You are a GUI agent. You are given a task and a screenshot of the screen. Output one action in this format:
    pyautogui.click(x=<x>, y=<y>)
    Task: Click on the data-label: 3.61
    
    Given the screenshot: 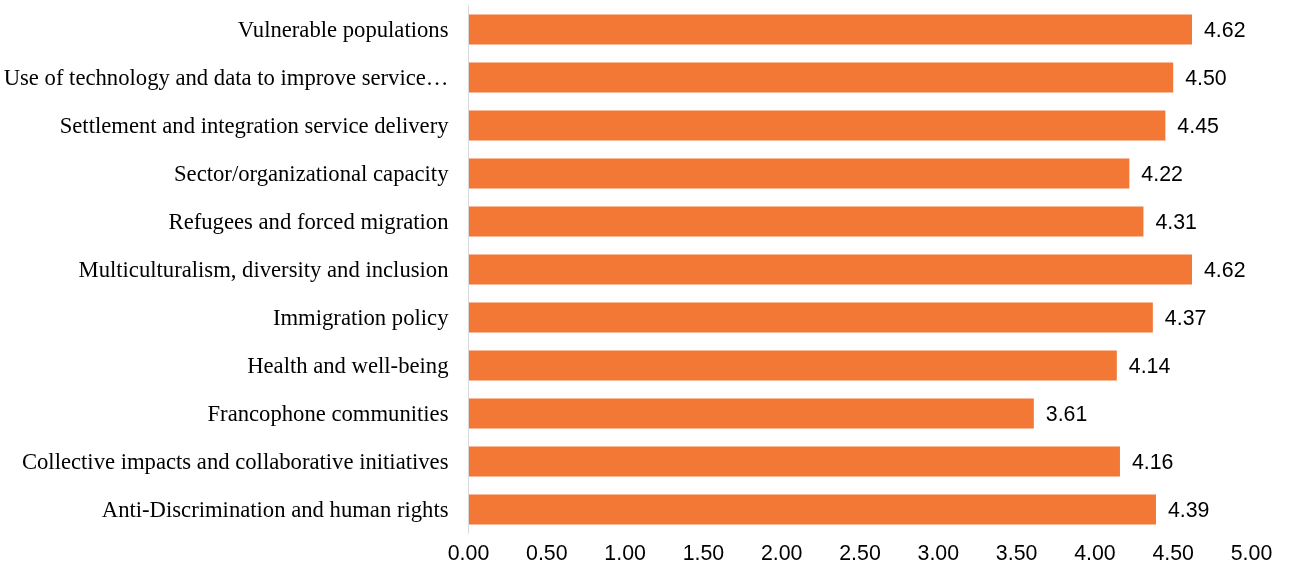 What is the action you would take?
    pyautogui.click(x=1066, y=414)
    